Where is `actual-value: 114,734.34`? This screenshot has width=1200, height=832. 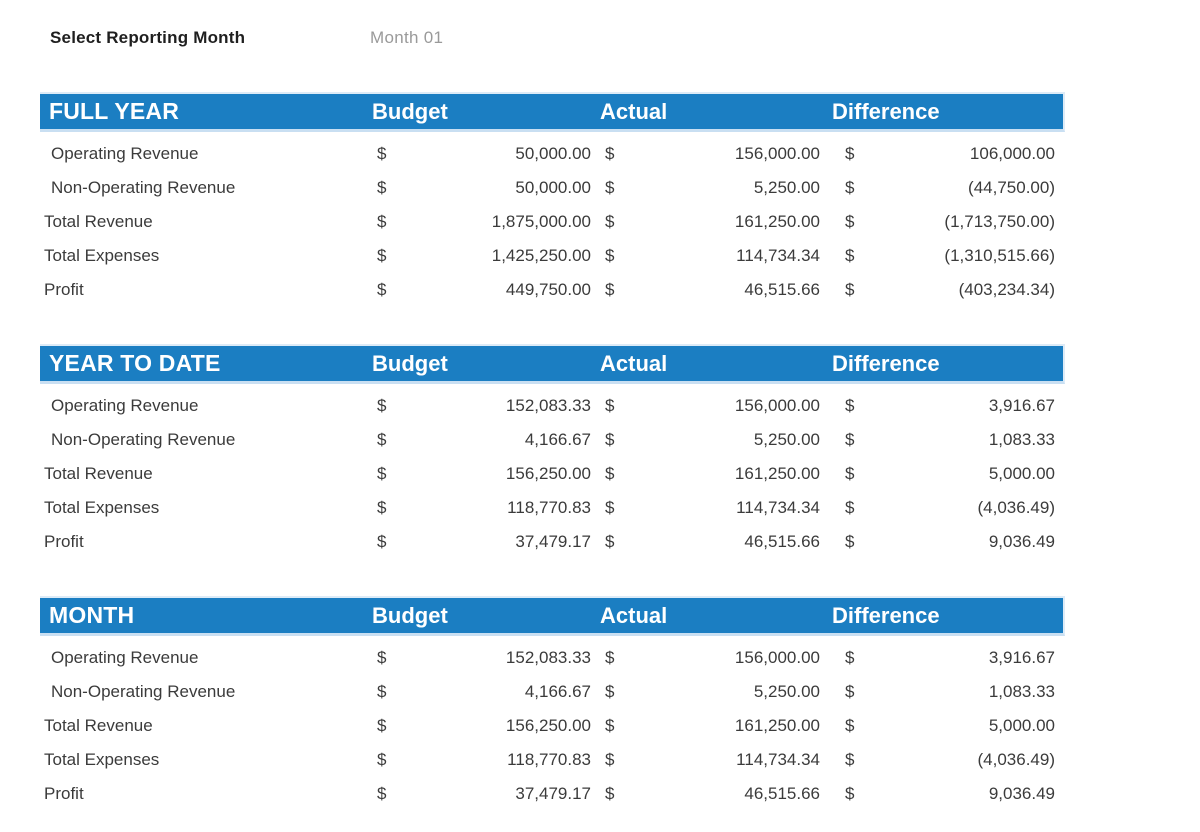 actual-value: 114,734.34 is located at coordinates (778, 507).